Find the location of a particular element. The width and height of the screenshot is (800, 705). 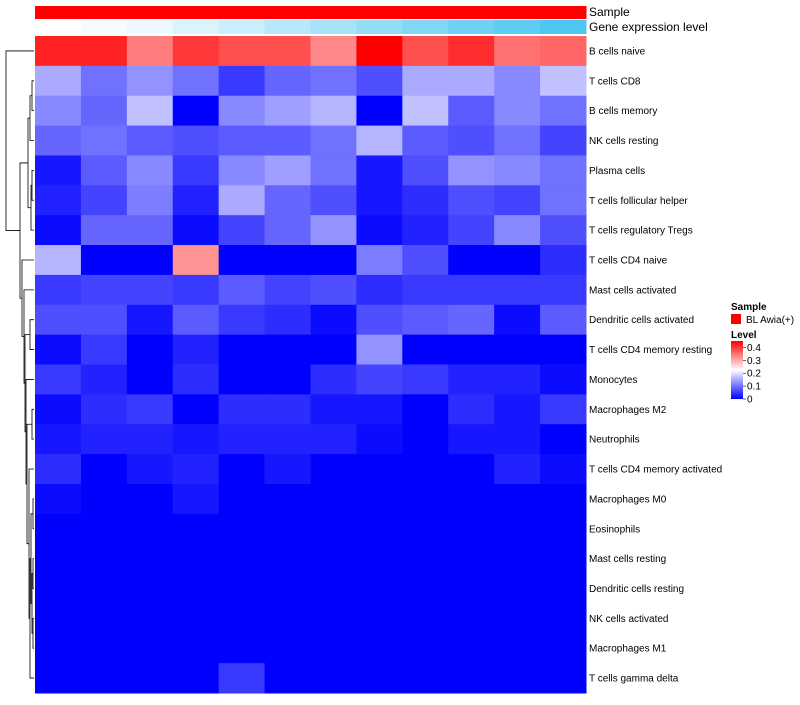

row-label: T cells CD4 memory activated is located at coordinates (655, 470).